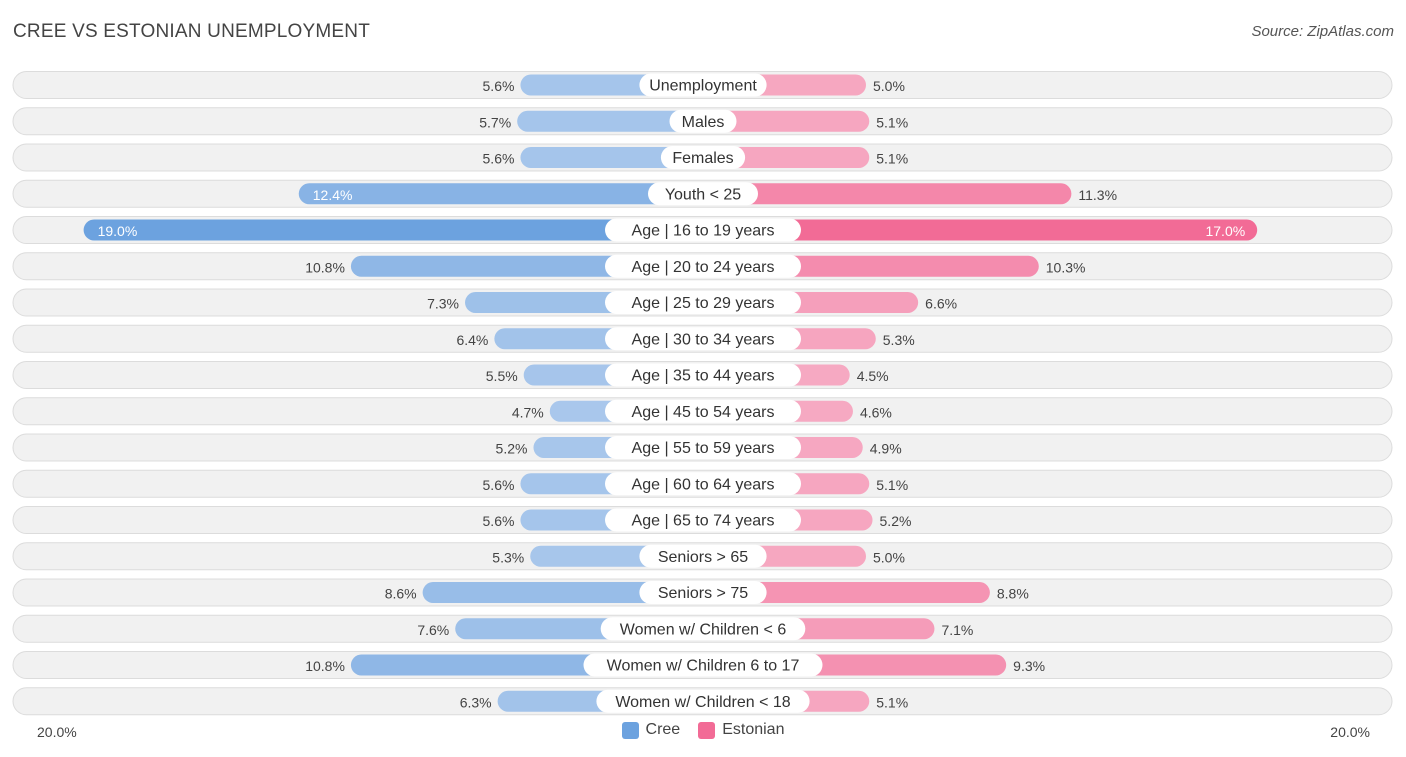 The width and height of the screenshot is (1406, 757). What do you see at coordinates (512, 449) in the screenshot?
I see `cree-value-label: 5.2%` at bounding box center [512, 449].